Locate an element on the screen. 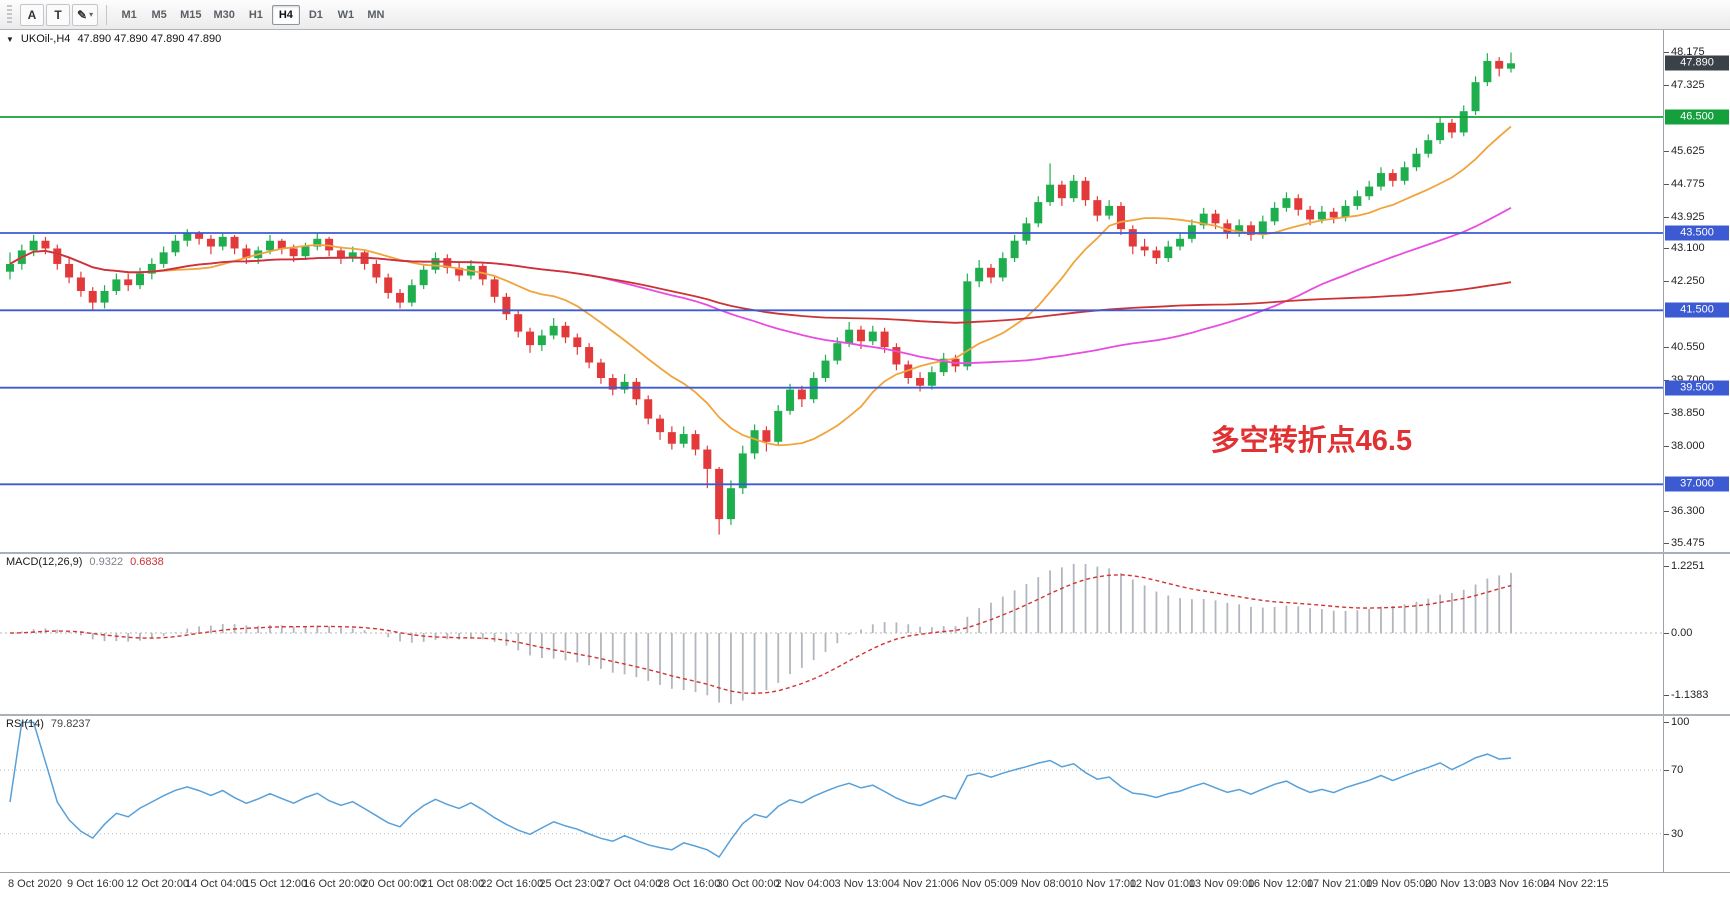 The image size is (1730, 897). time-label: 3 Nov 13:00 is located at coordinates (864, 884).